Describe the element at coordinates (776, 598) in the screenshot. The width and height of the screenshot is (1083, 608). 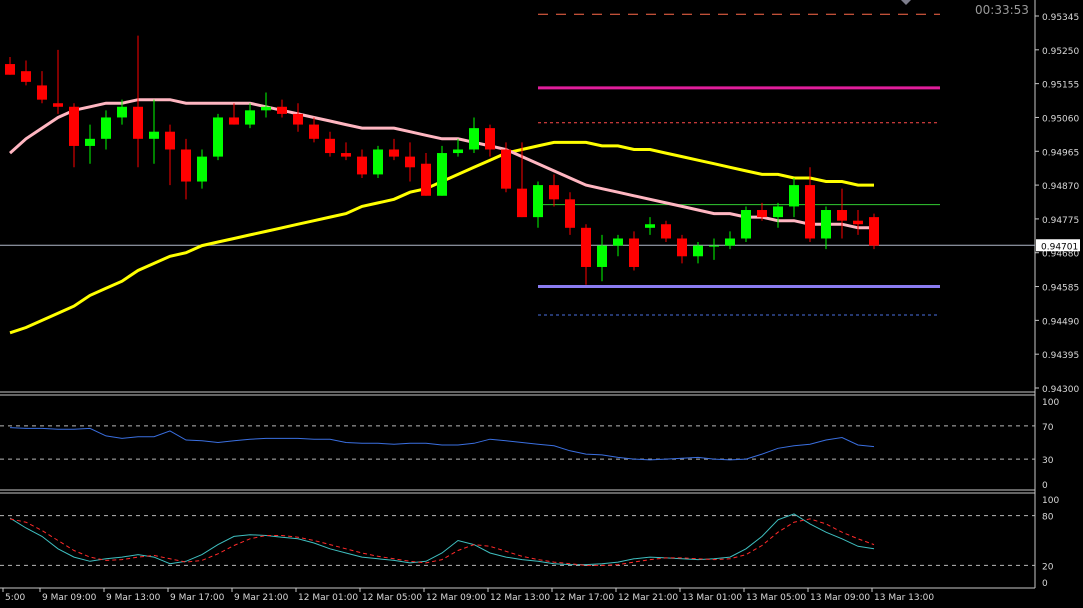
I see `time-tick-label-12: 13 Mar 05:00` at that location.